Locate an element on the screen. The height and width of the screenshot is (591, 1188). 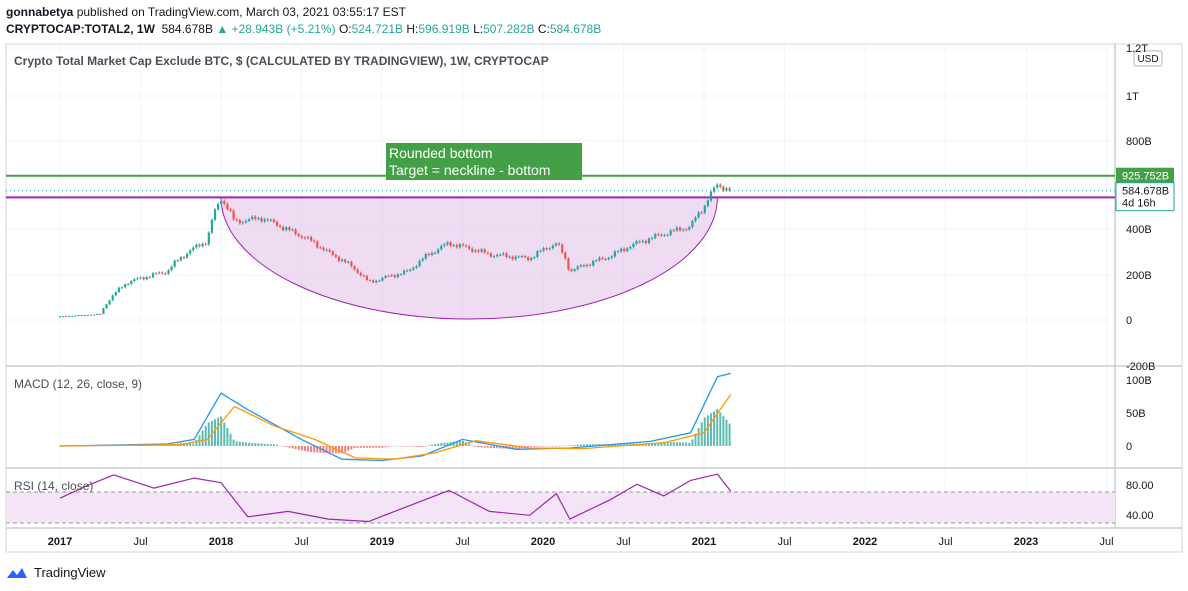
currency-button: USD is located at coordinates (1148, 58).